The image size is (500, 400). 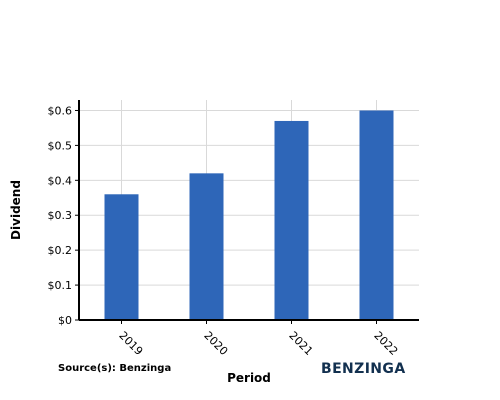 What do you see at coordinates (60, 215) in the screenshot?
I see `y-tick-label: $0.3` at bounding box center [60, 215].